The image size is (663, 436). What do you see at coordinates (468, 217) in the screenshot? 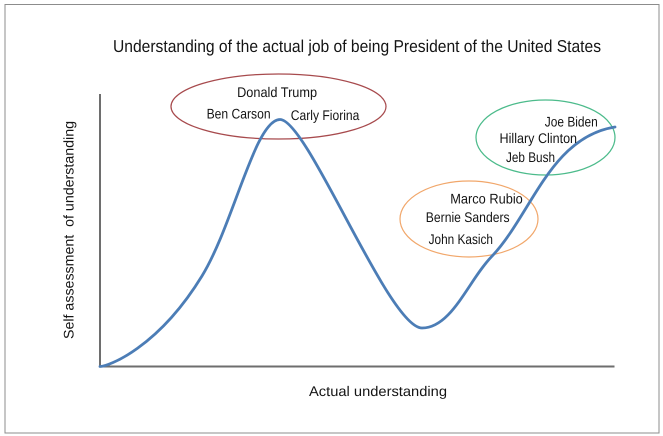
I see `svg-text: Bernie Sanders` at bounding box center [468, 217].